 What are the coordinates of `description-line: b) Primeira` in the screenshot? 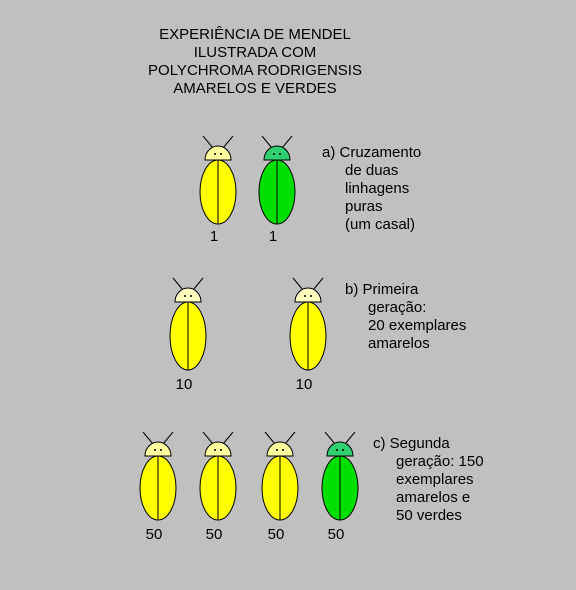 It's located at (382, 289).